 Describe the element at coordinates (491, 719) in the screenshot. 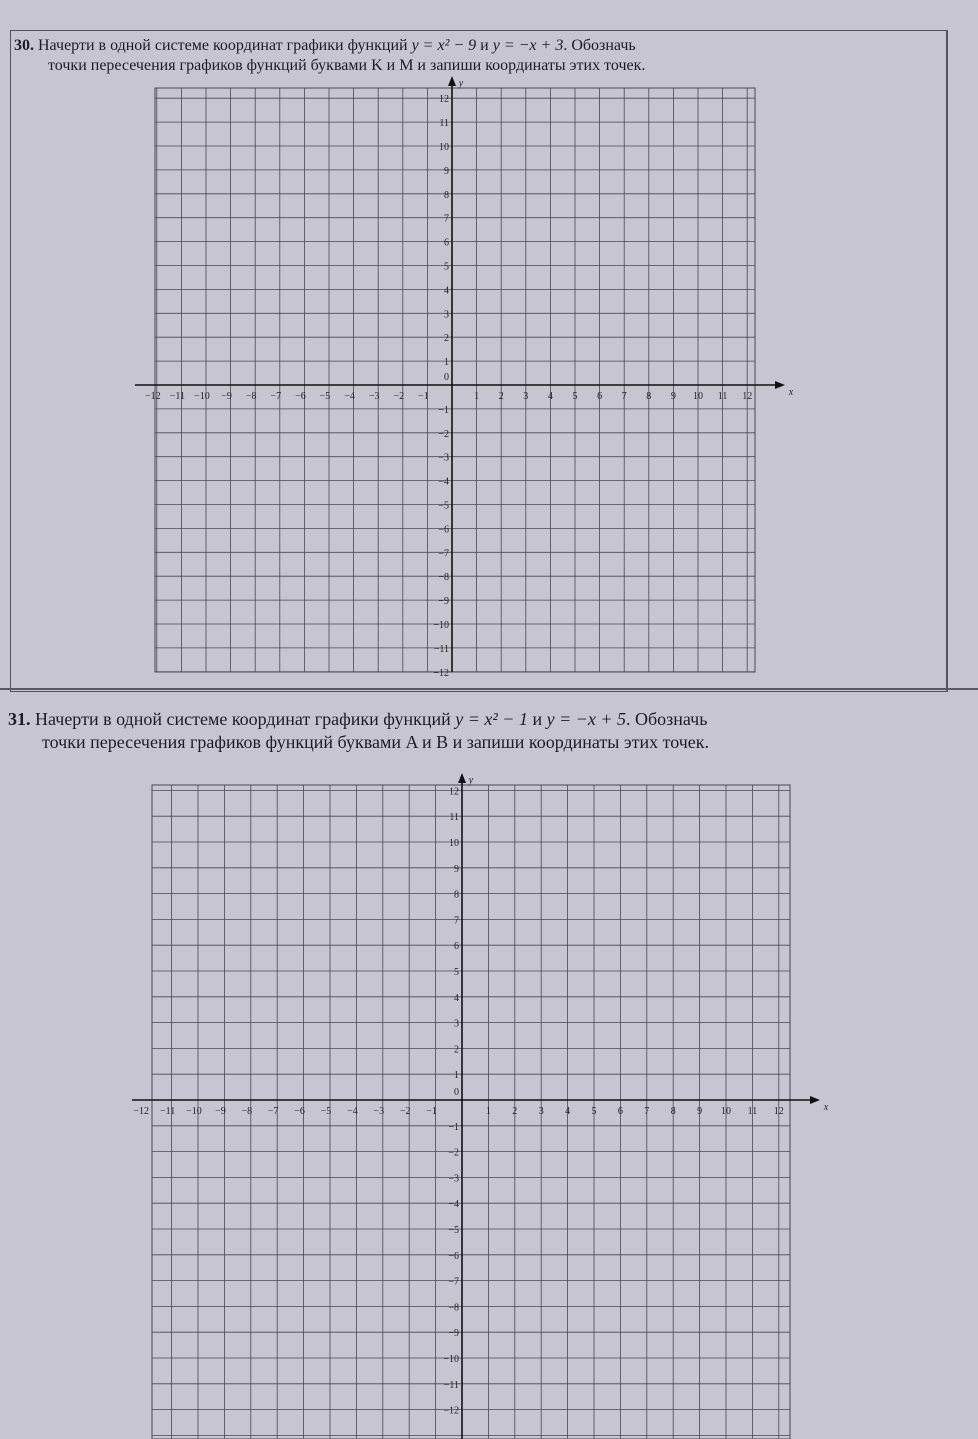

I see `formula-1: y = x² − 1` at that location.